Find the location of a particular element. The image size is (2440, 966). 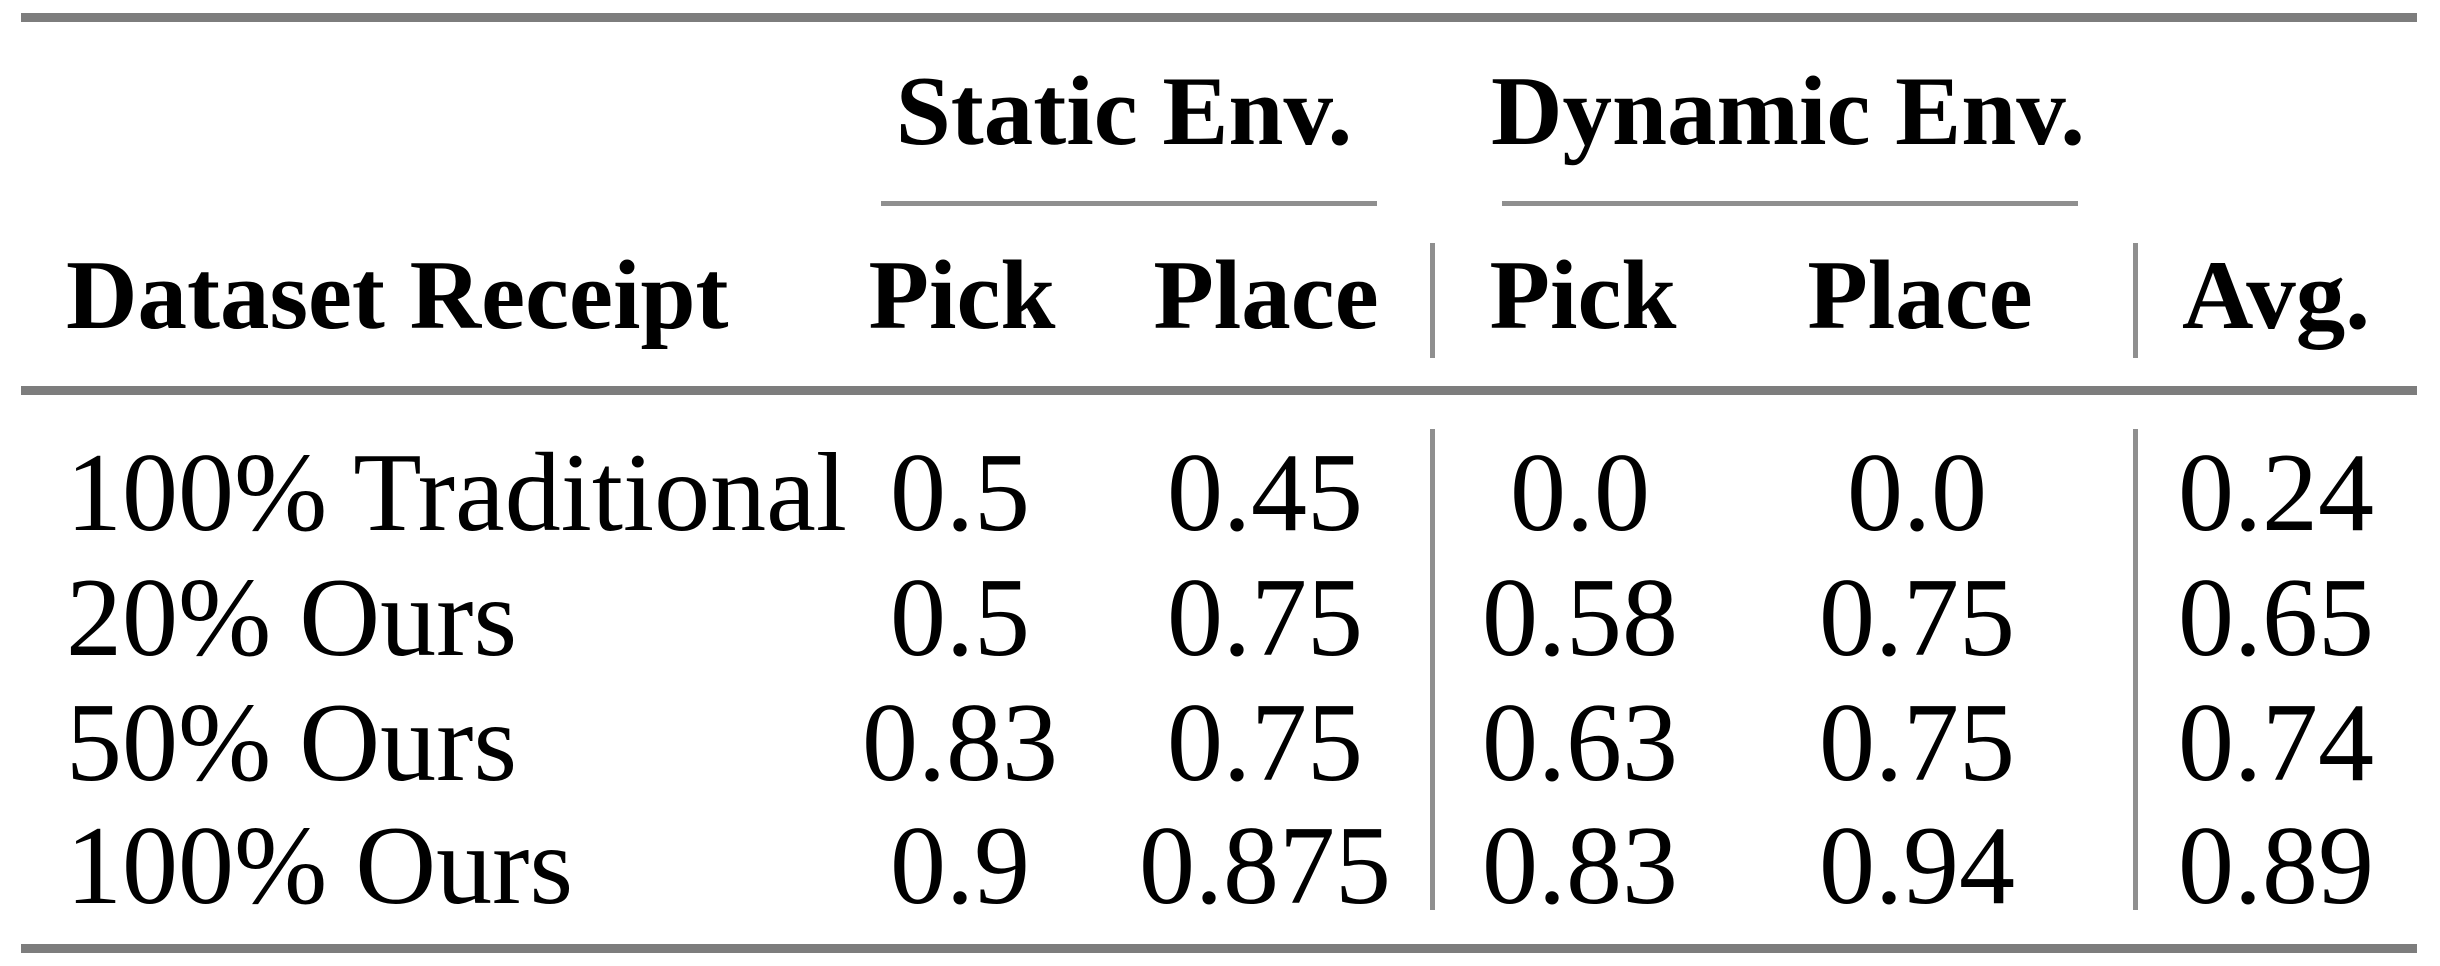

vertical-divider-static-dynamic-body is located at coordinates (1432, 669).